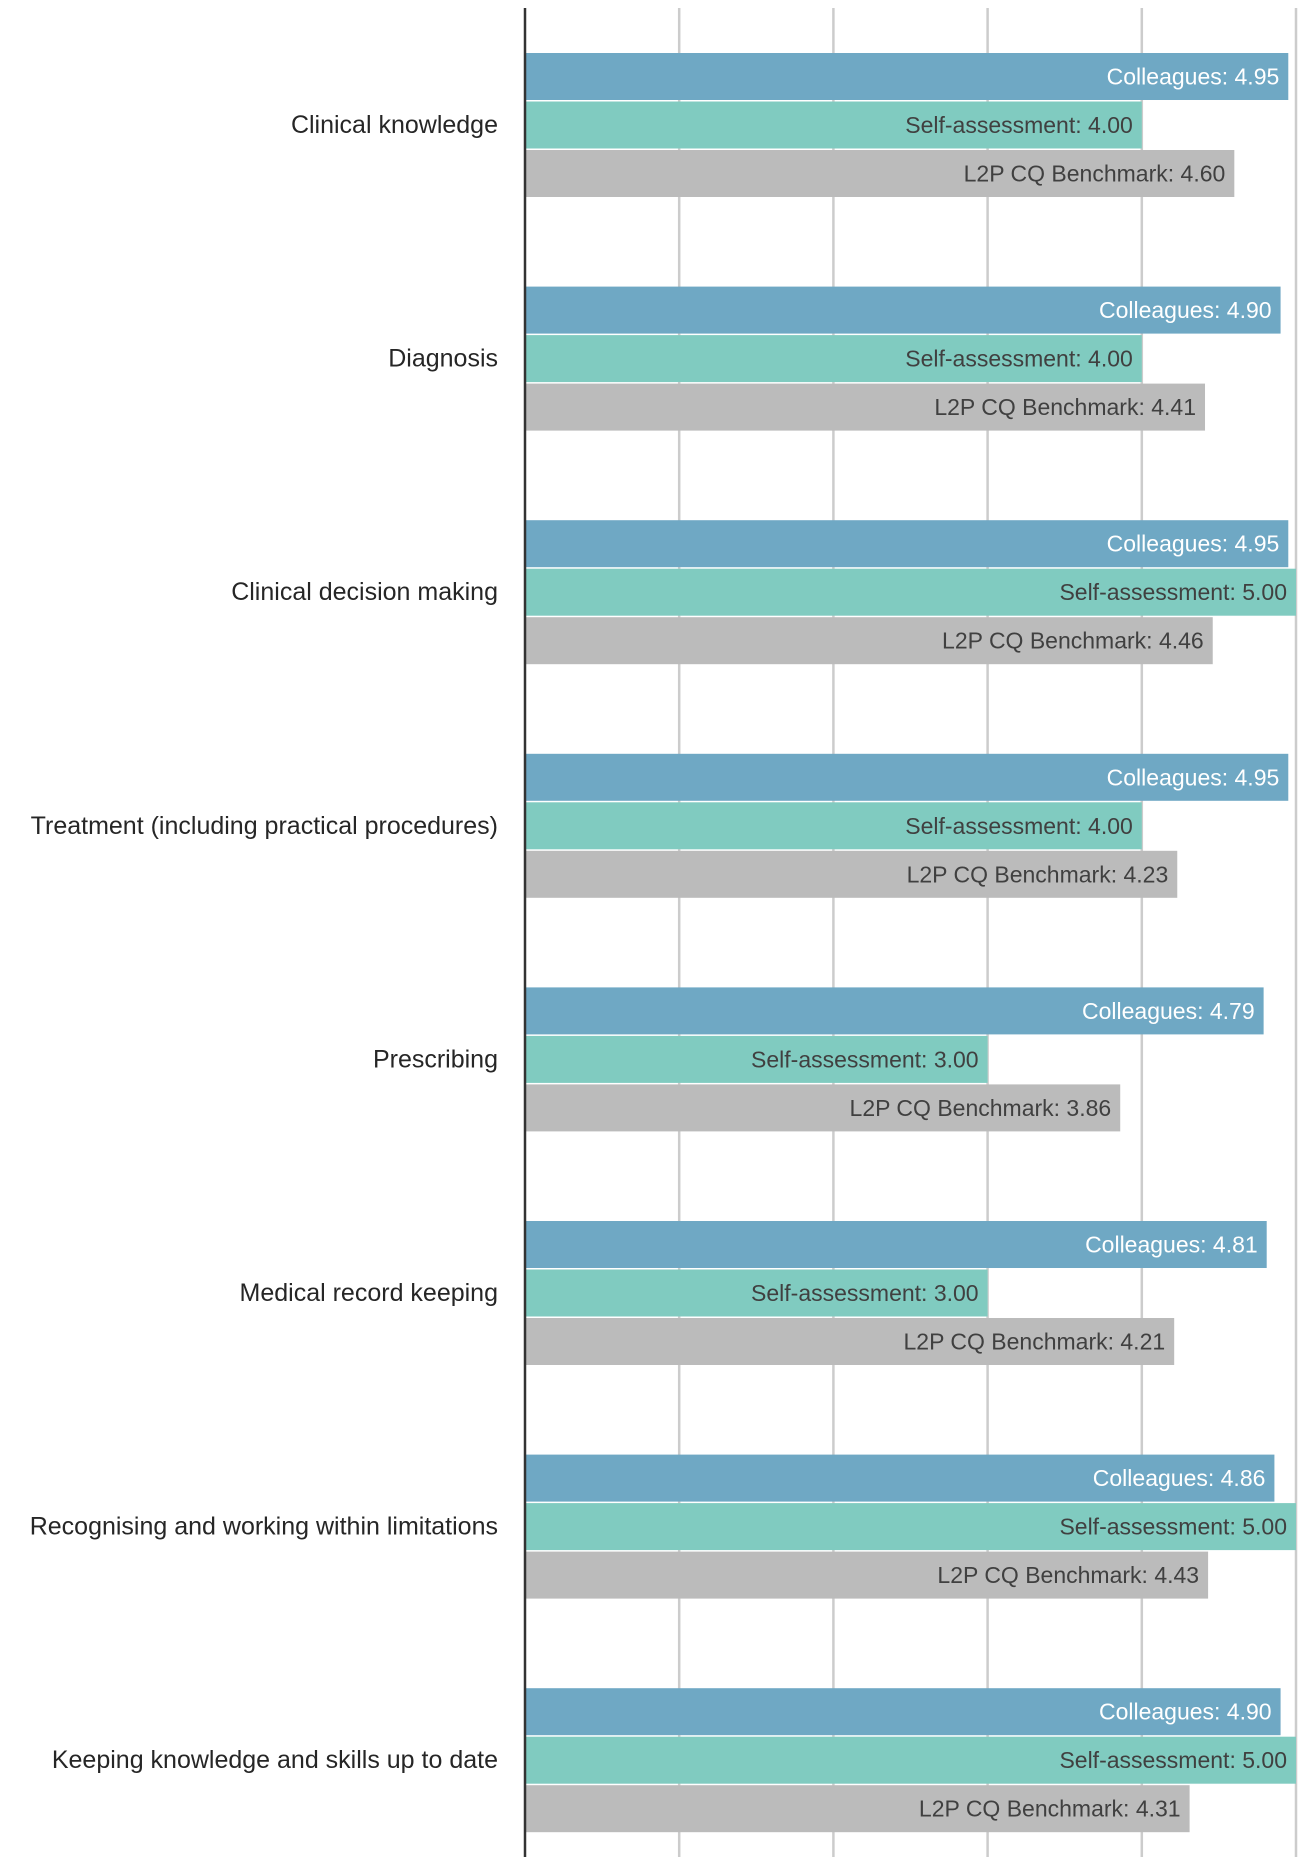  What do you see at coordinates (435, 1059) in the screenshot?
I see `category-label: Prescribing` at bounding box center [435, 1059].